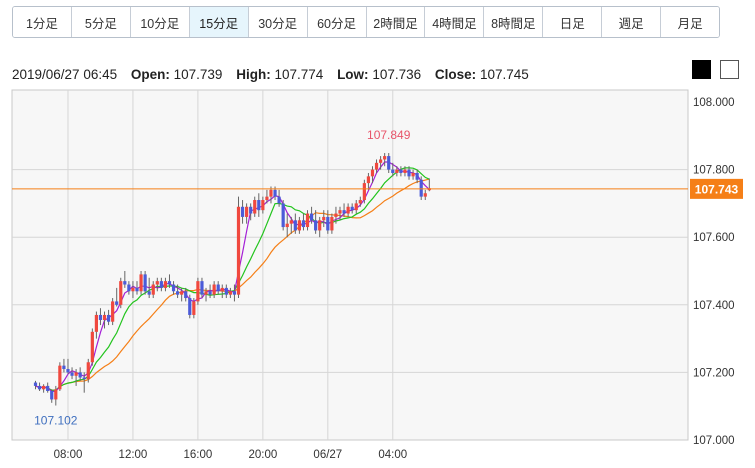 Image resolution: width=755 pixels, height=468 pixels. What do you see at coordinates (701, 69) in the screenshot?
I see `black-background-button` at bounding box center [701, 69].